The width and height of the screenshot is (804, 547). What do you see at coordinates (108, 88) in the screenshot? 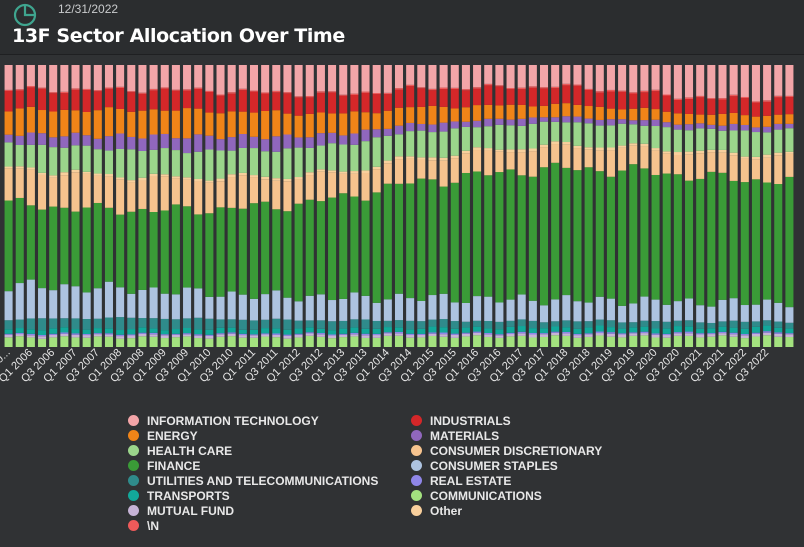
I see `bar-segment--n-9` at bounding box center [108, 88].